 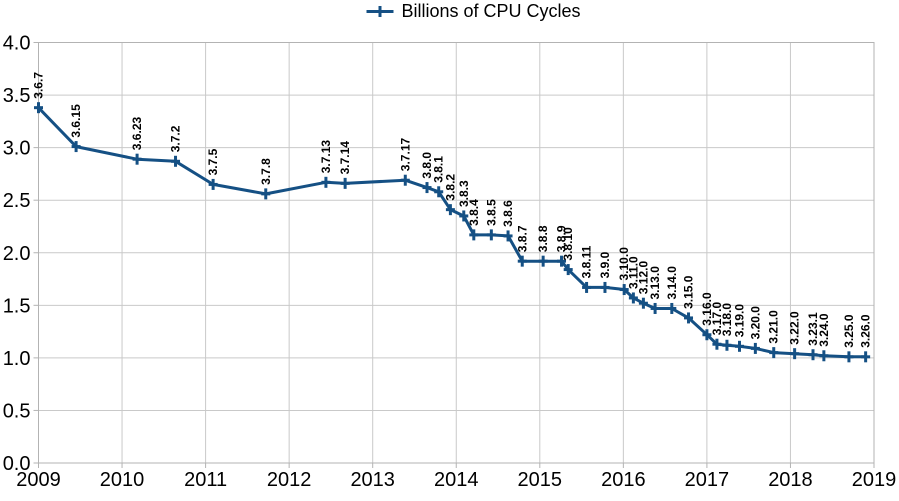 I want to click on y-axis-tick-label: 0.0, so click(x=17, y=464).